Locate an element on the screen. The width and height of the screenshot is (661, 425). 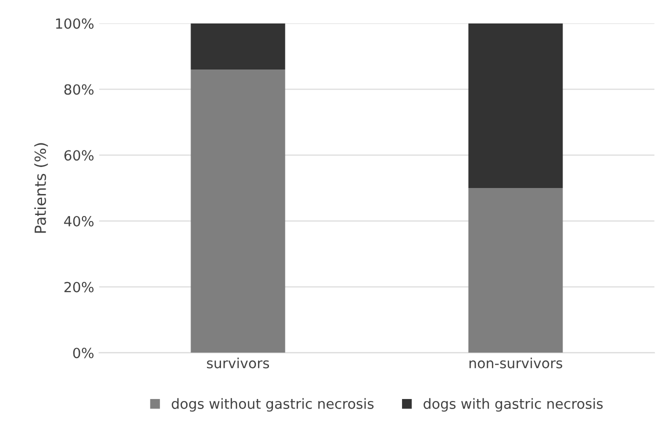
y-tick-label: 40% is located at coordinates (79, 221).